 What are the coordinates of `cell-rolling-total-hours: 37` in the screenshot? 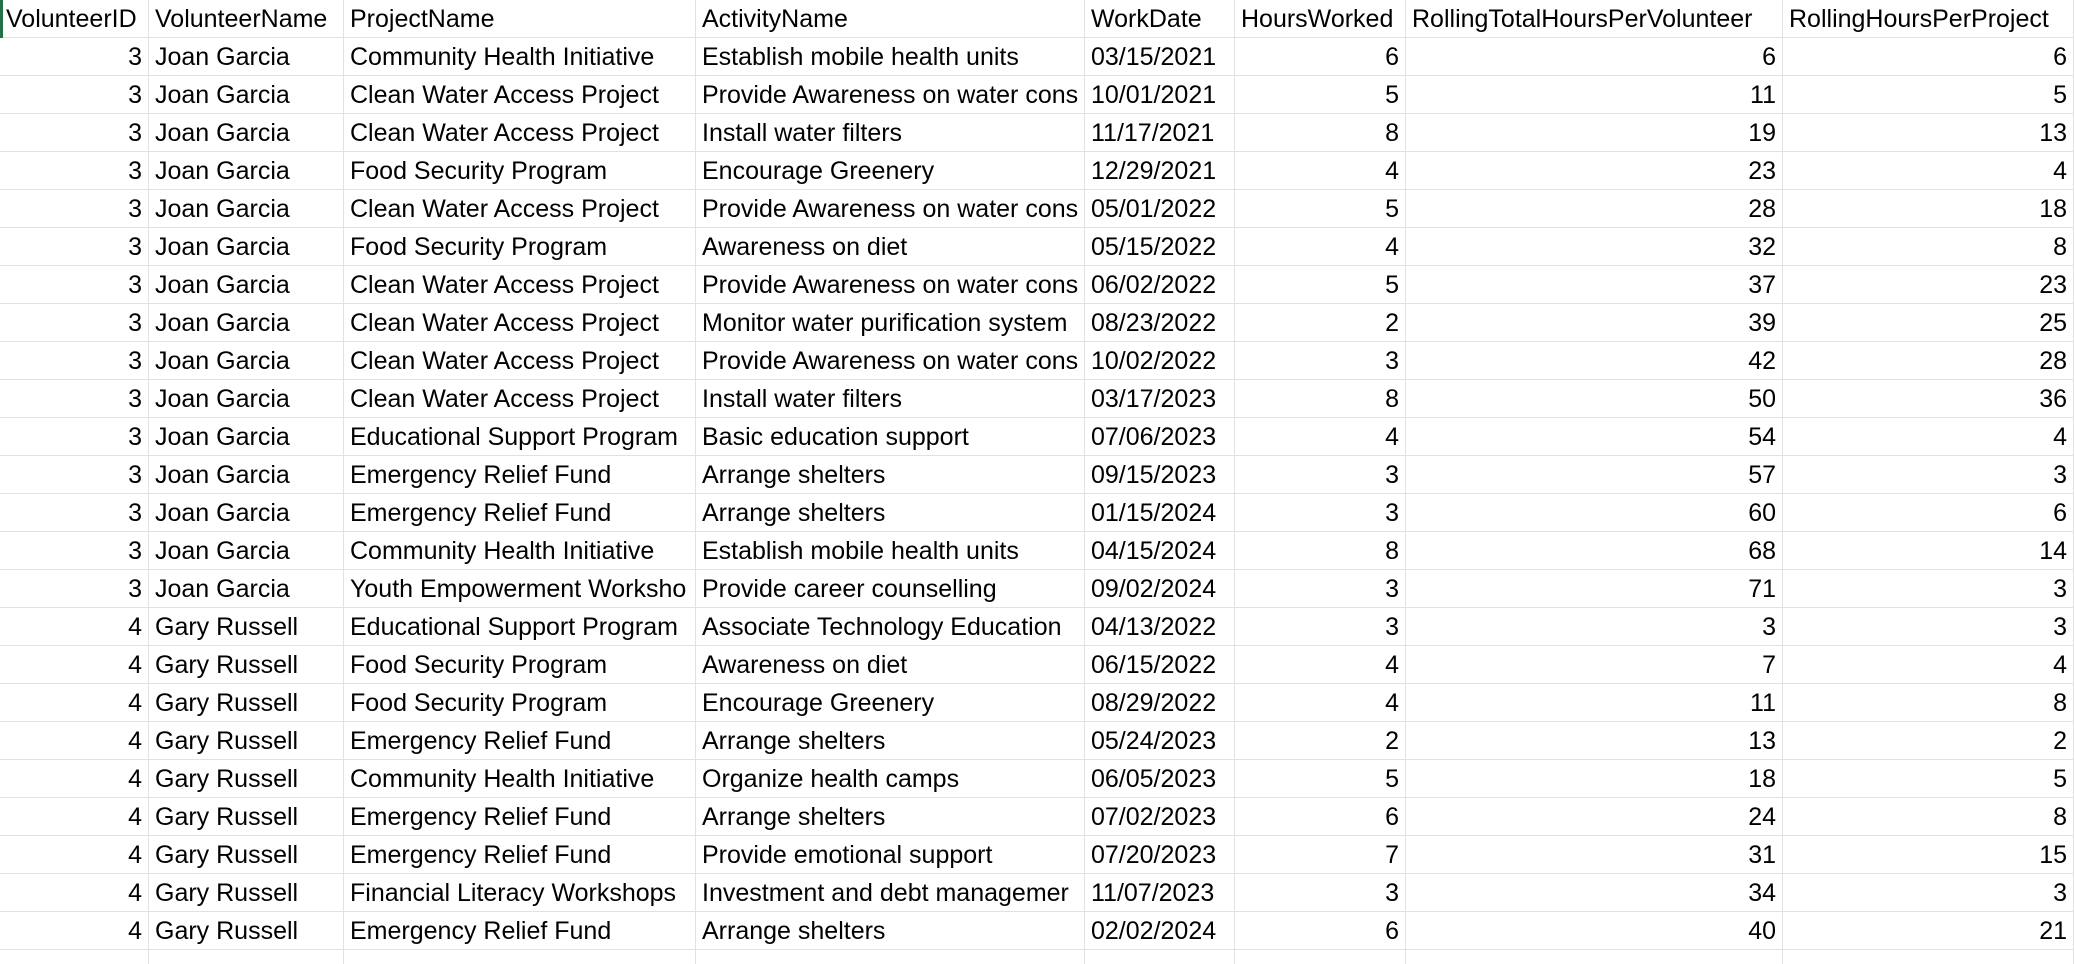 It's located at (1594, 285).